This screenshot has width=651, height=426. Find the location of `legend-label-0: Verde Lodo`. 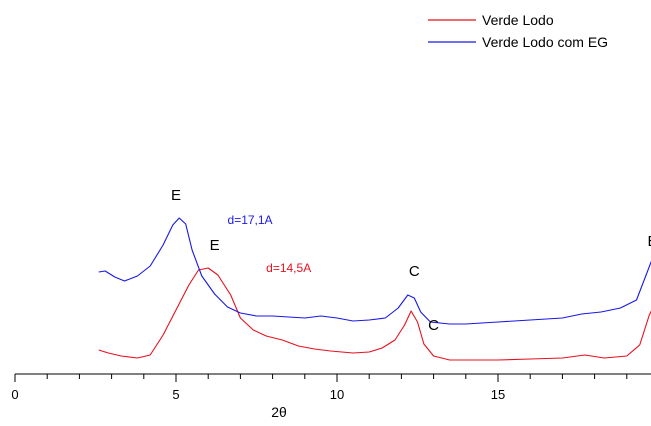

legend-label-0: Verde Lodo is located at coordinates (518, 20).